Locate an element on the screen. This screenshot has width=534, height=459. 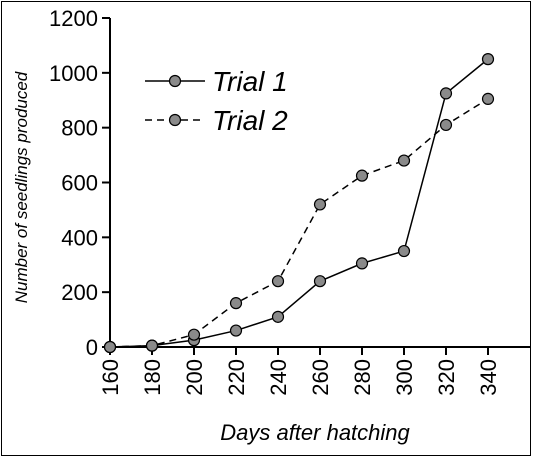
y-tick-label: 1000 is located at coordinates (73, 73).